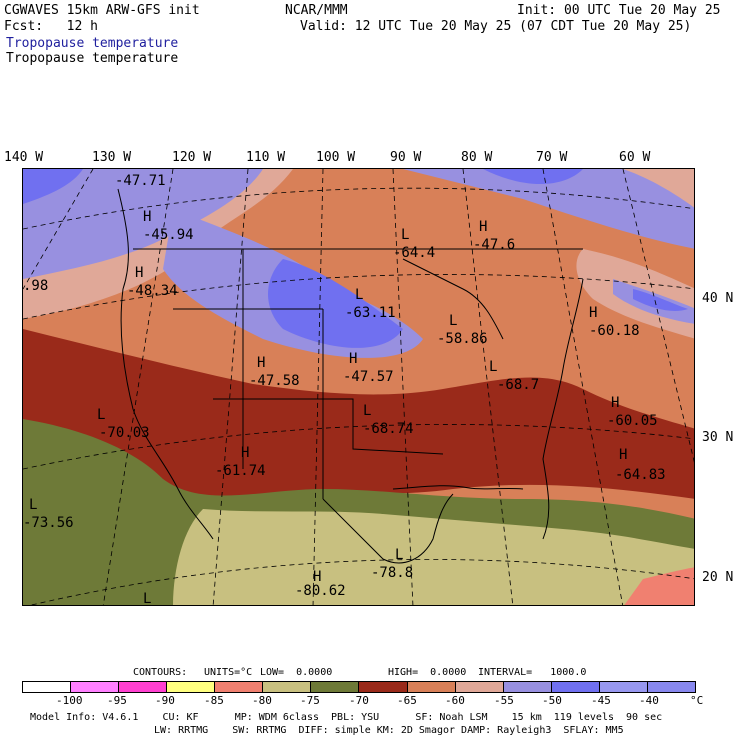 Image resolution: width=740 pixels, height=740 pixels. Describe the element at coordinates (552, 700) in the screenshot. I see `scale-tick: -50` at that location.